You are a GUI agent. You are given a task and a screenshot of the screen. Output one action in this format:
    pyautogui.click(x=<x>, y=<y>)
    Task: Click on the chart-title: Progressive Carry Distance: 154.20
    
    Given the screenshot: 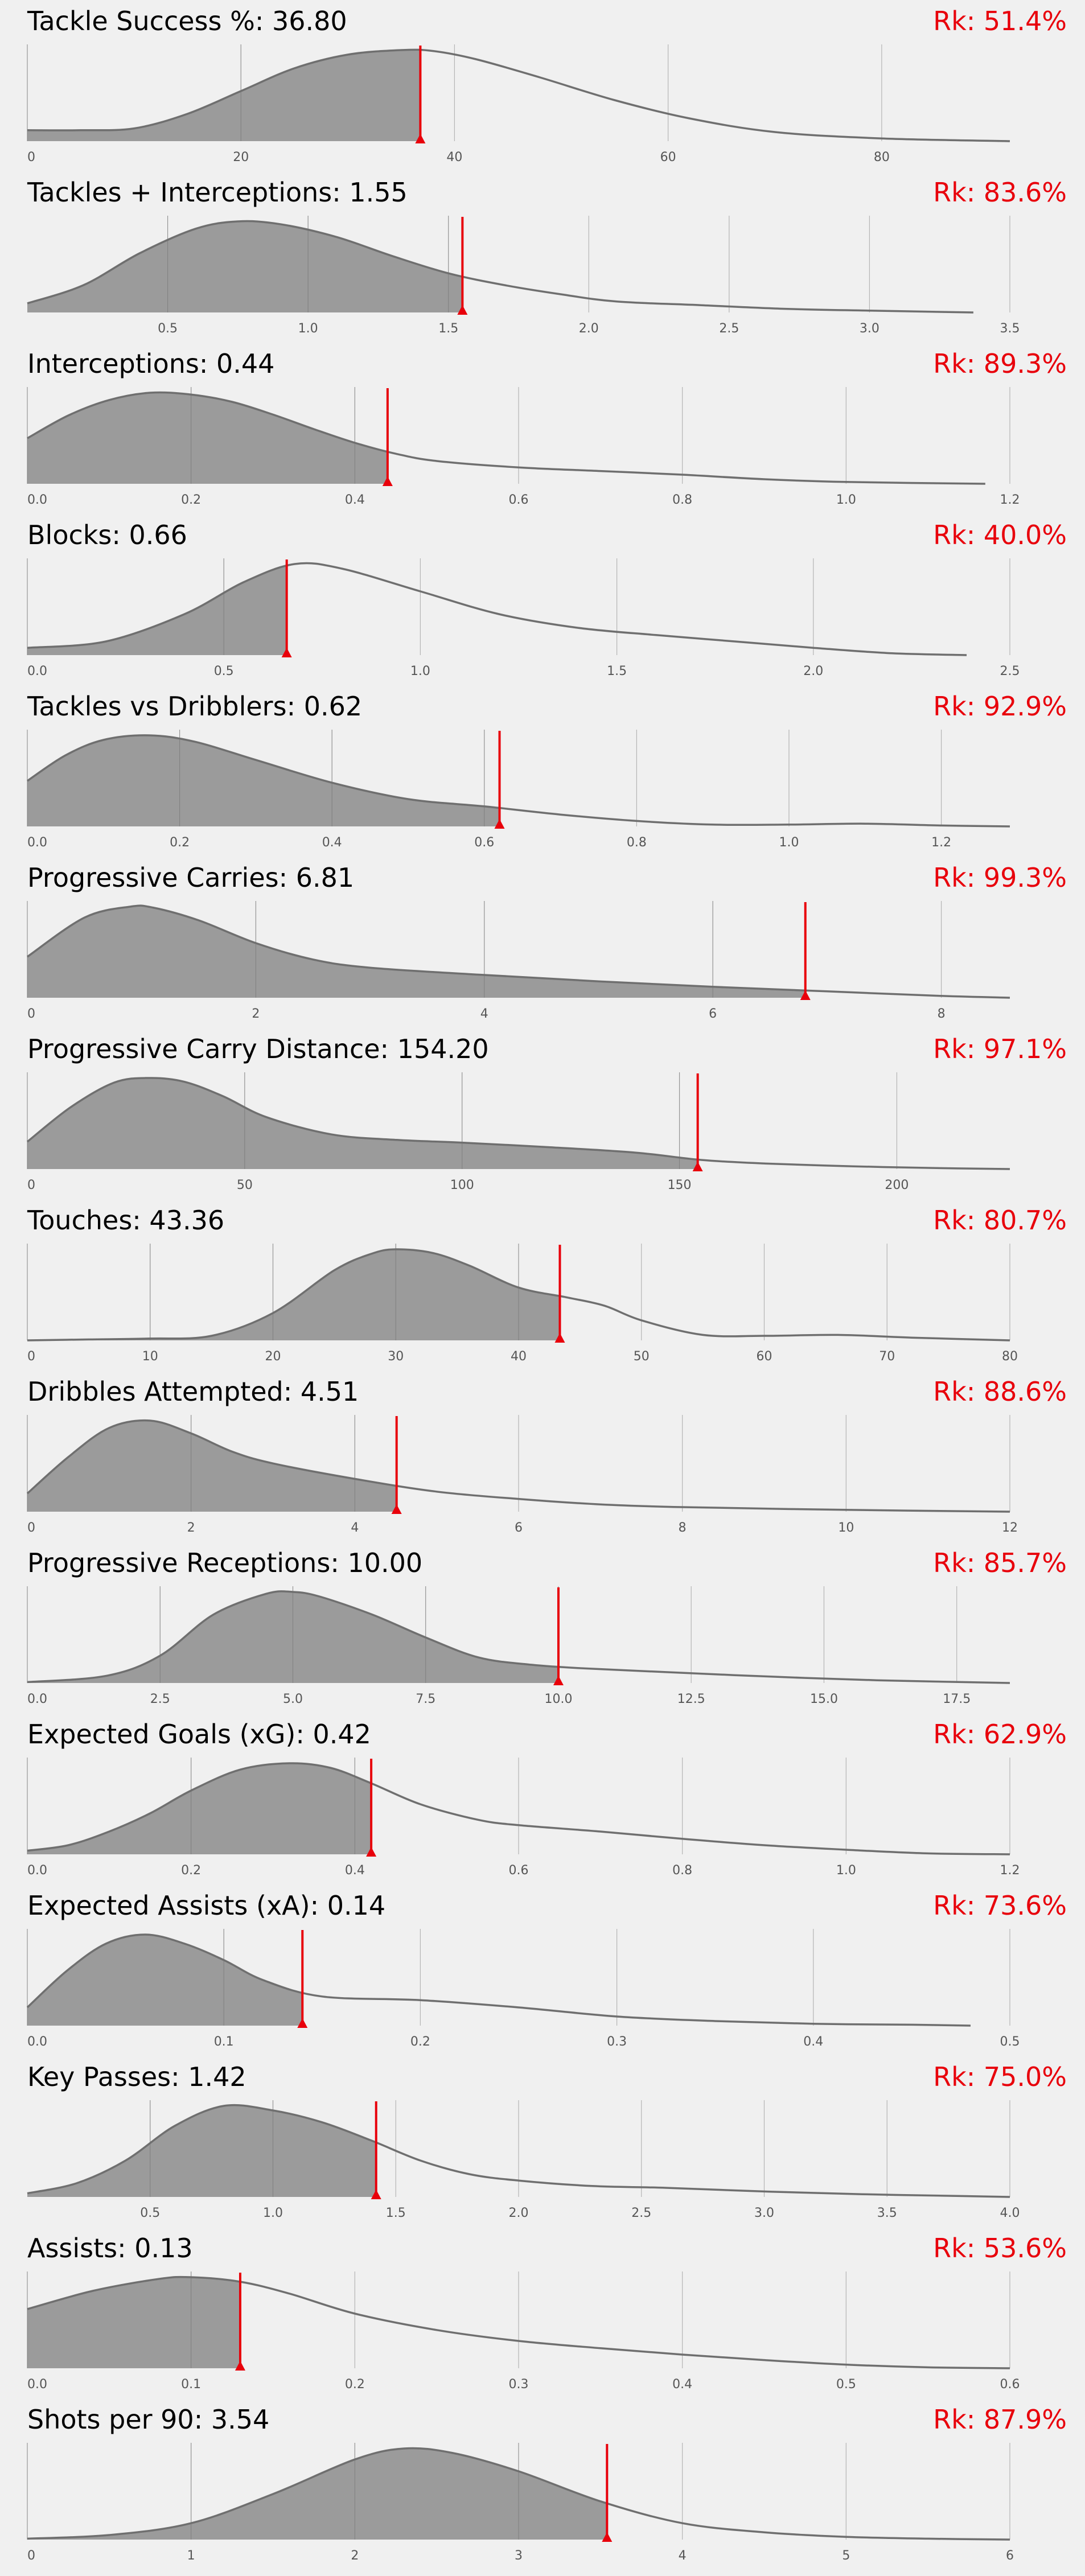 What is the action you would take?
    pyautogui.click(x=258, y=1049)
    